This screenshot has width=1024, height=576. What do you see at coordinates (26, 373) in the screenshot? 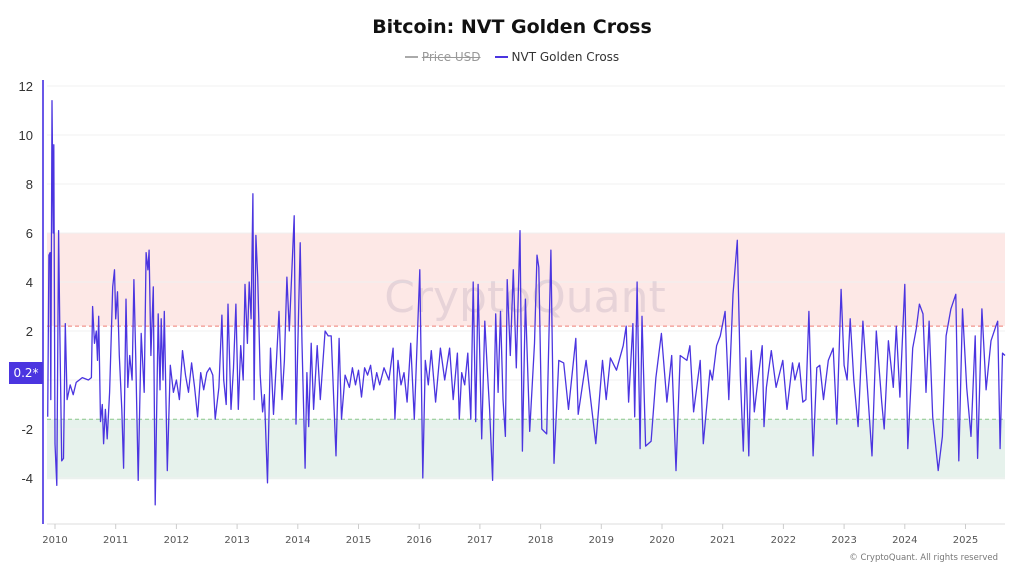
I see `last-value-label: 0.2*` at bounding box center [26, 373].